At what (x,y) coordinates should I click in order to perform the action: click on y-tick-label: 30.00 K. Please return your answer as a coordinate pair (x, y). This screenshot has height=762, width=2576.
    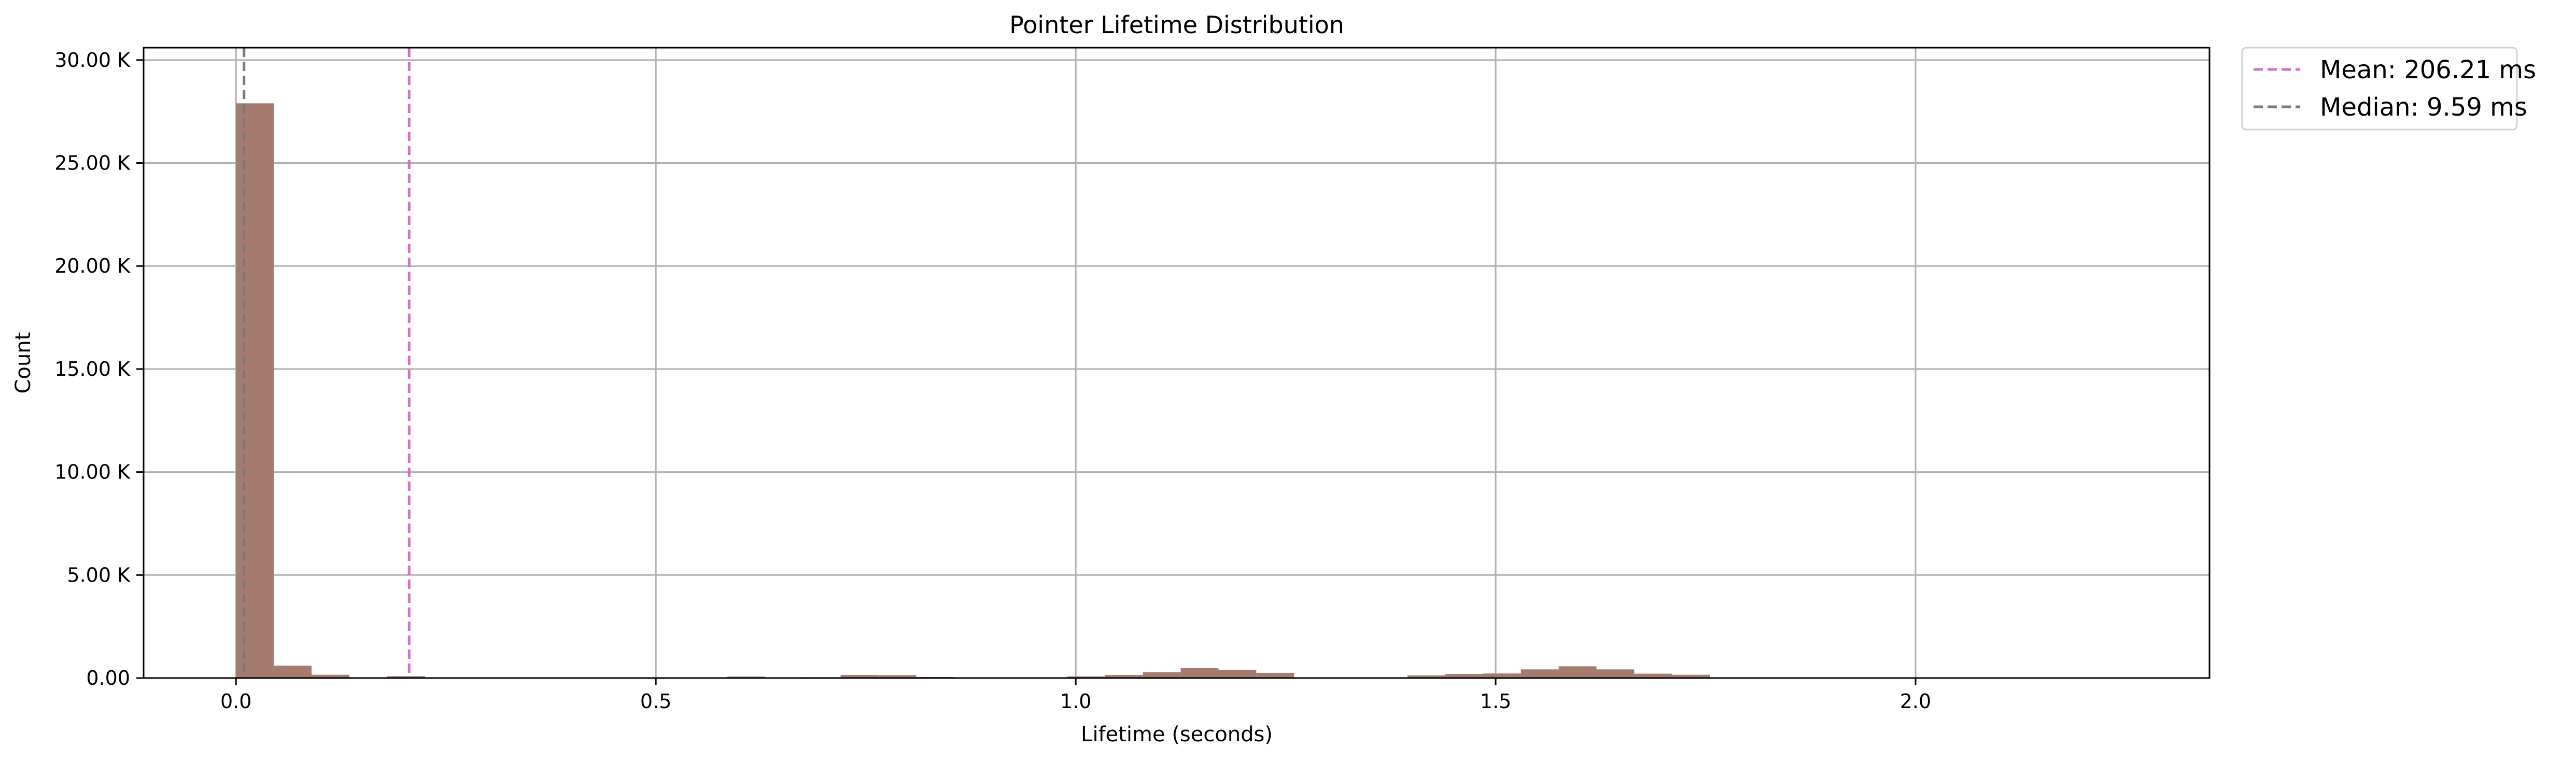
    Looking at the image, I should click on (92, 60).